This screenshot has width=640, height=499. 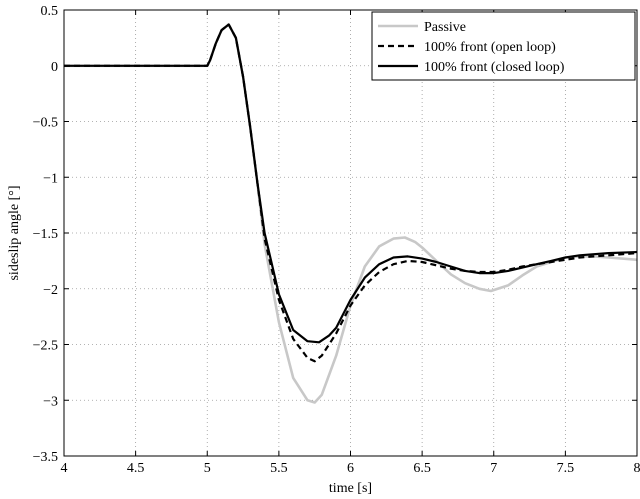 I want to click on y-tick-label: 0.5, so click(x=50, y=11).